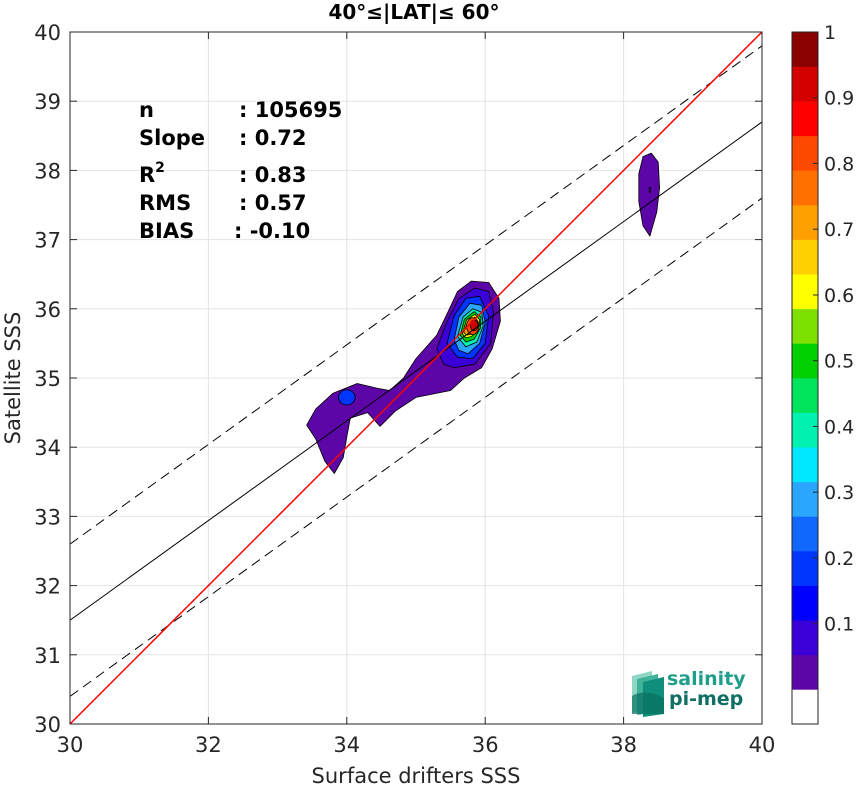 Image resolution: width=858 pixels, height=786 pixels. Describe the element at coordinates (152, 173) in the screenshot. I see `stat-r2-label: R2` at that location.